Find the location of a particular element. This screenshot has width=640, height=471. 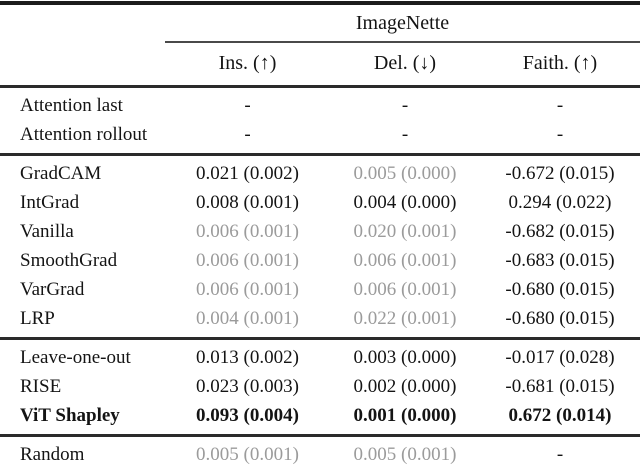

method-label: Vanilla is located at coordinates (47, 231).